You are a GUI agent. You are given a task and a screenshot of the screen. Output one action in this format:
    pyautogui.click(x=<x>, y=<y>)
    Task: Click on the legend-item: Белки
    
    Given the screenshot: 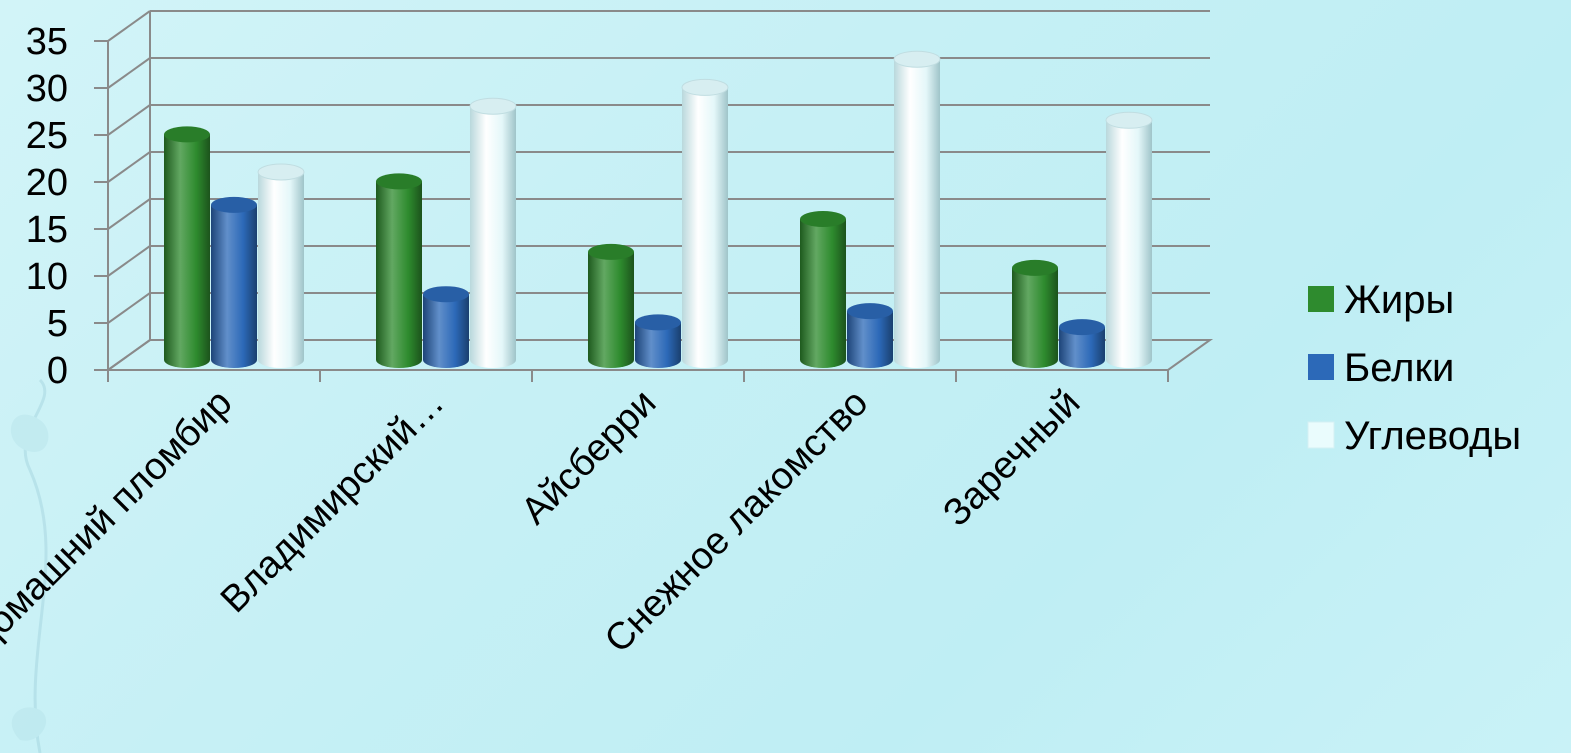 What is the action you would take?
    pyautogui.click(x=1381, y=368)
    